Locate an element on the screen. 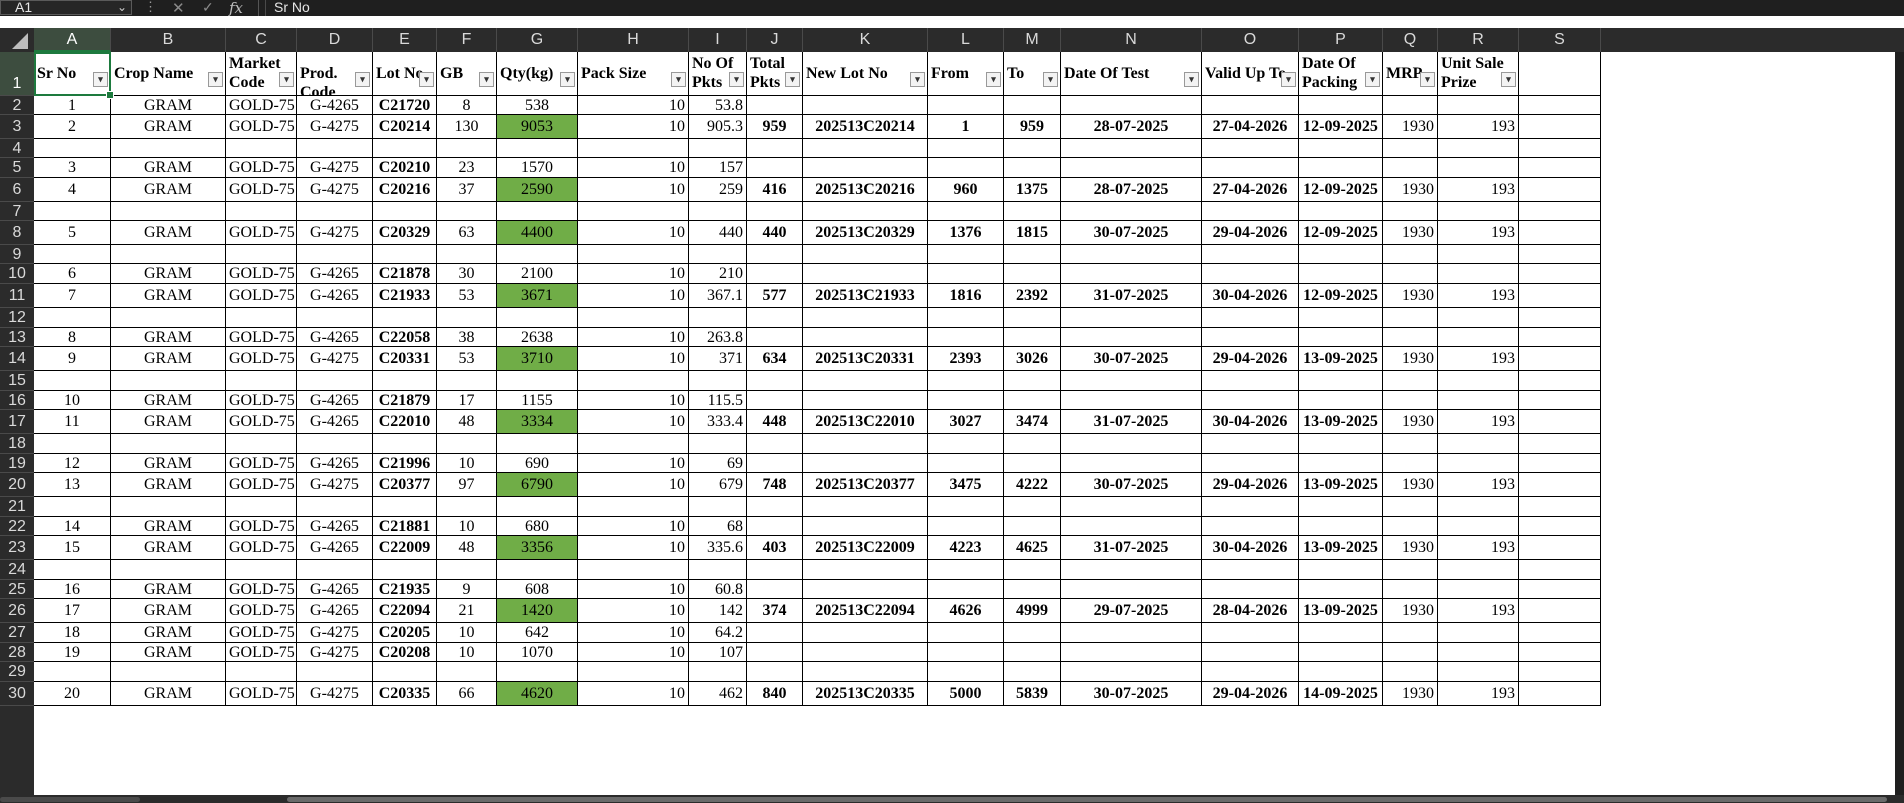 The height and width of the screenshot is (803, 1904). cell-a19: 12 is located at coordinates (72, 463).